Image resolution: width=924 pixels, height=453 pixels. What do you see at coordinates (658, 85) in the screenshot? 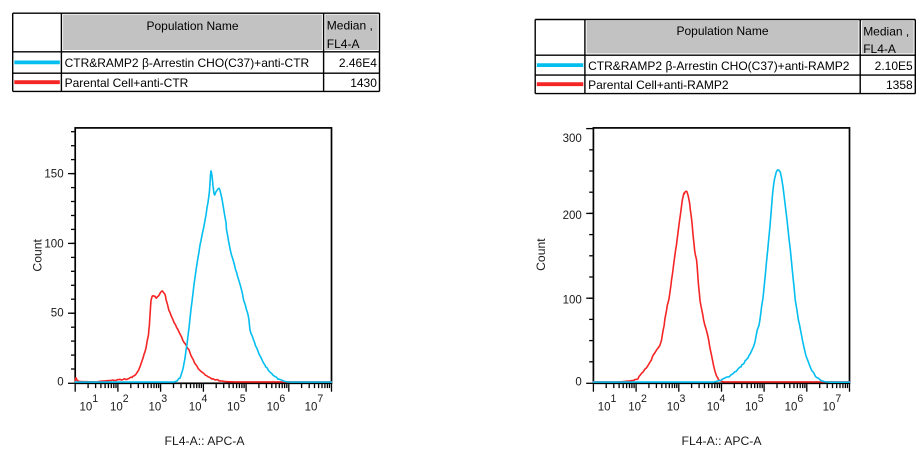
I see `svg-text: Parental Cell+anti-RAMP2` at bounding box center [658, 85].